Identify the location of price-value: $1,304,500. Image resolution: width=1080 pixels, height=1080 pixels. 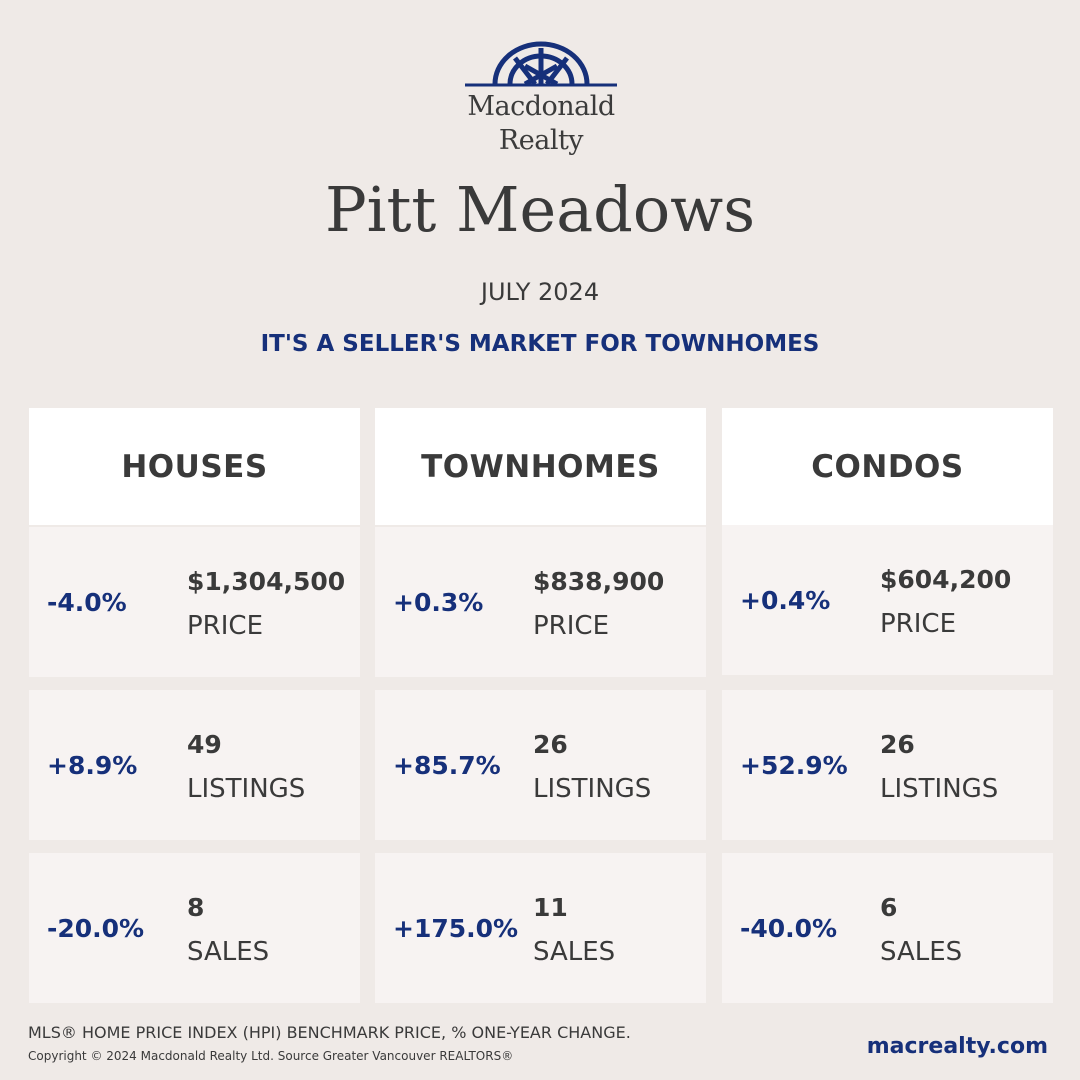
(266, 581).